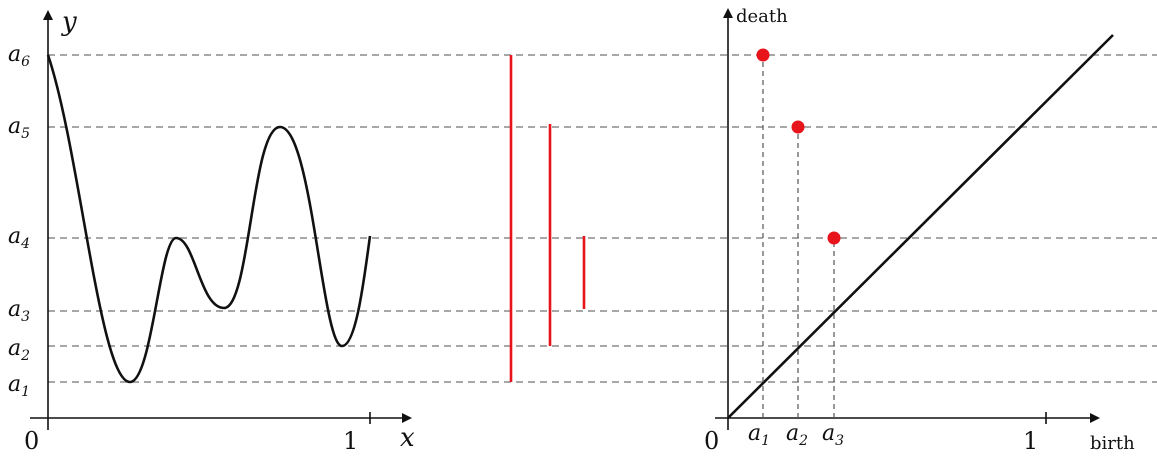 This screenshot has width=1157, height=462. I want to click on function-origin-label: 0, so click(31, 441).